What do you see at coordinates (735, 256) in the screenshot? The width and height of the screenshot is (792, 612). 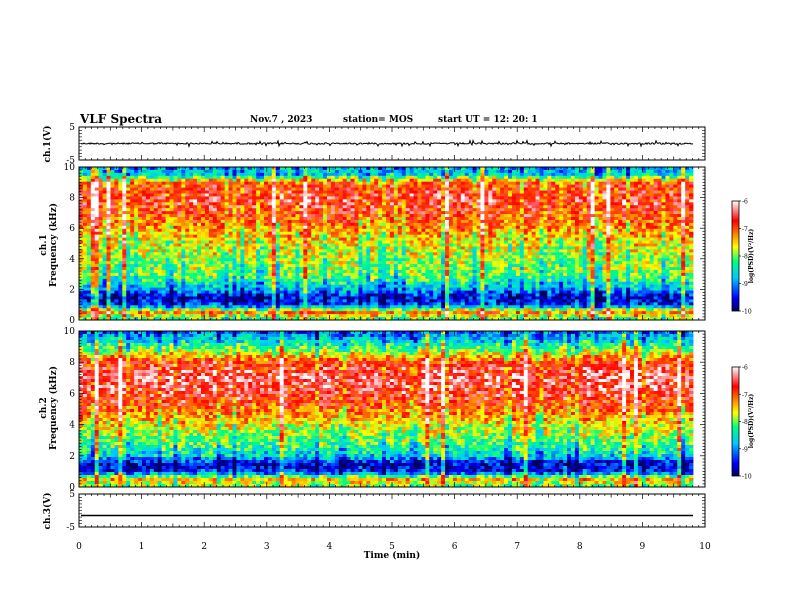 I see `ch1-spectrogram-colorbar-scale` at bounding box center [735, 256].